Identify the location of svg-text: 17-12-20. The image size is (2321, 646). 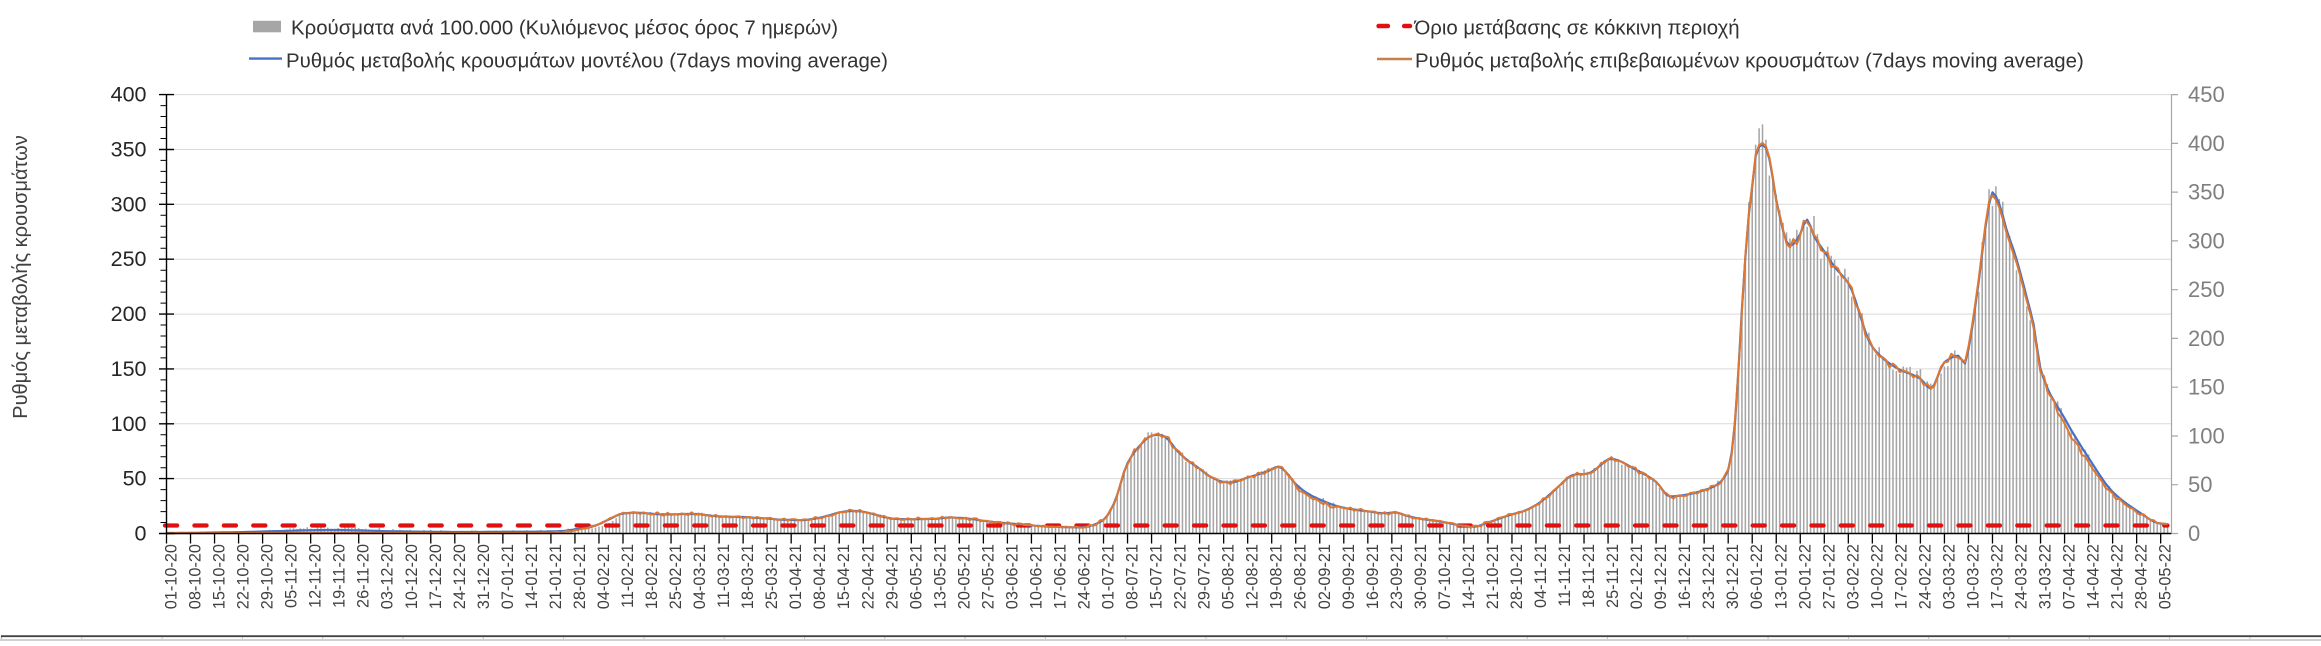
(436, 576).